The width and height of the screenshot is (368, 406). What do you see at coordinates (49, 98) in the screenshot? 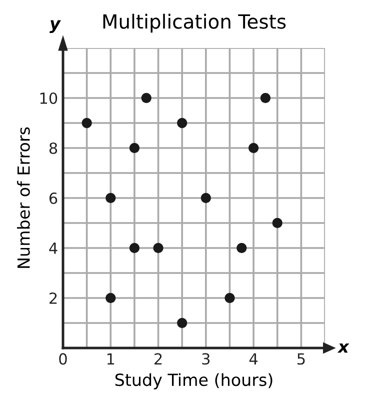
I see `y-tick-label: 10` at bounding box center [49, 98].